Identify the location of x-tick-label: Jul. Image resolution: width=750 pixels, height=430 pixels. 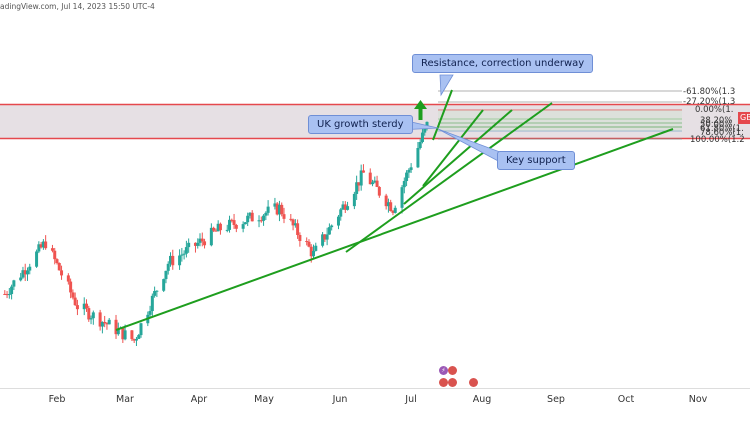
(411, 399).